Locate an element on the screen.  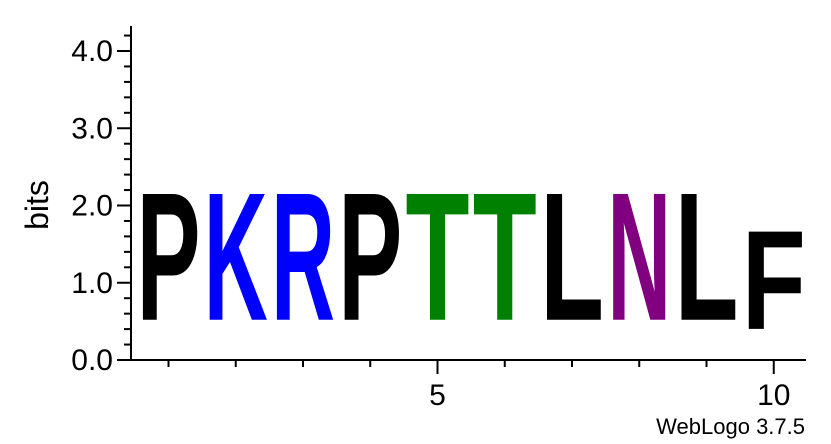
logo-letter-n: N is located at coordinates (639, 258).